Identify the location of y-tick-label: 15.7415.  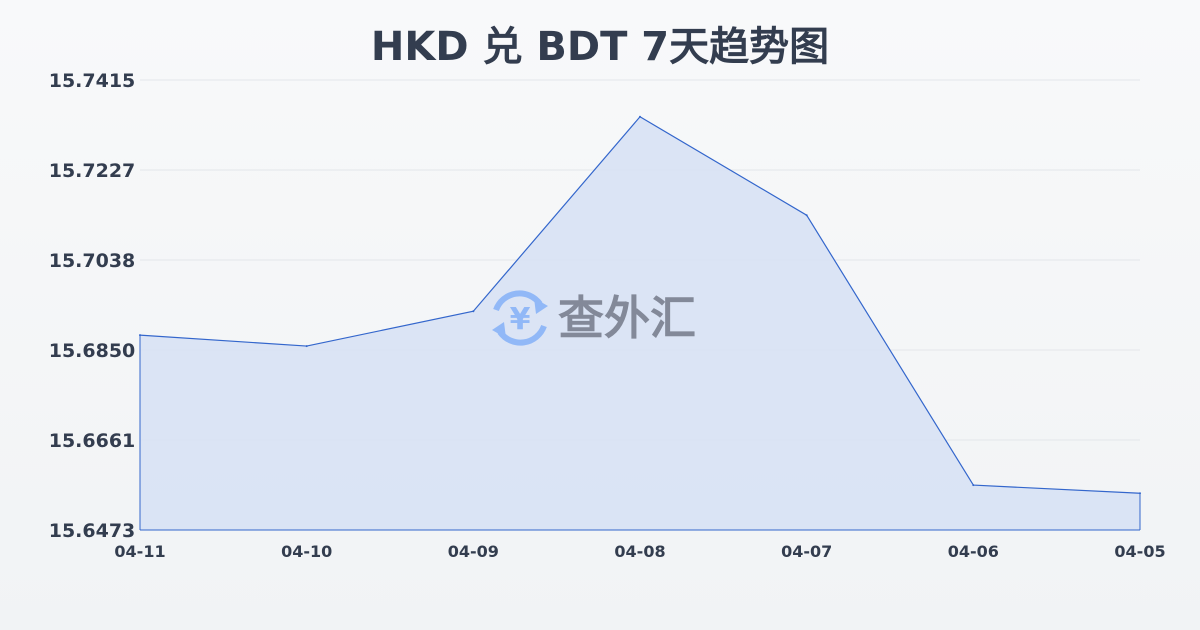
(92, 81).